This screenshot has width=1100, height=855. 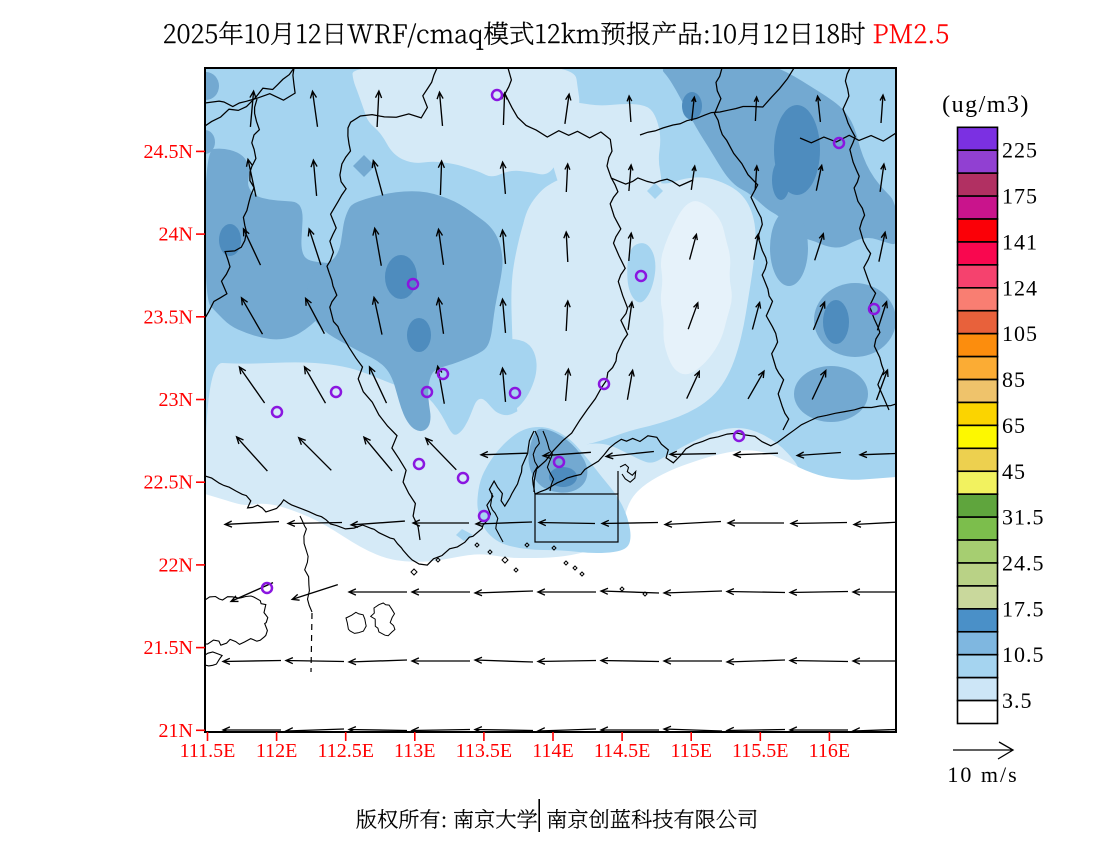 I want to click on svg-text: 112E, so click(x=276, y=751).